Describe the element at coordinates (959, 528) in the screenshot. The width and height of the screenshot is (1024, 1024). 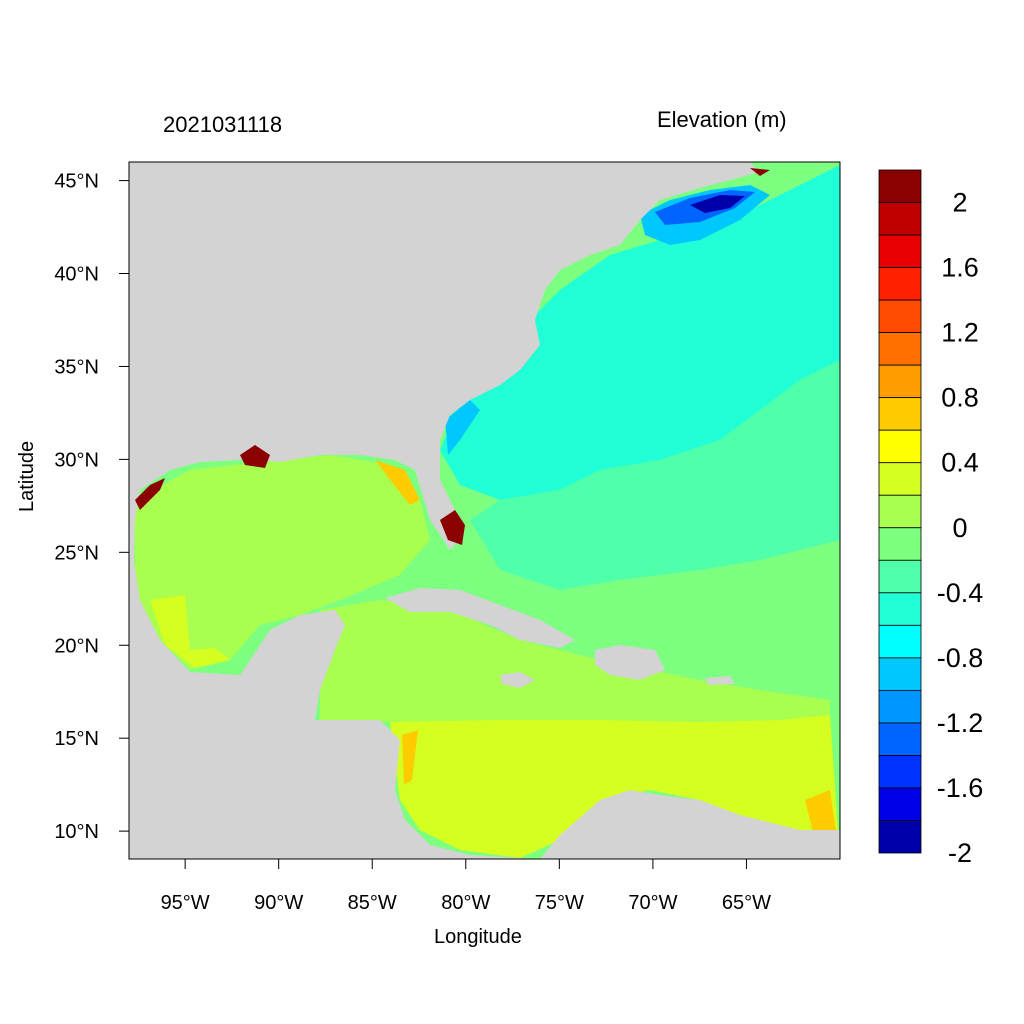
I see `colorbar-label: 0` at that location.